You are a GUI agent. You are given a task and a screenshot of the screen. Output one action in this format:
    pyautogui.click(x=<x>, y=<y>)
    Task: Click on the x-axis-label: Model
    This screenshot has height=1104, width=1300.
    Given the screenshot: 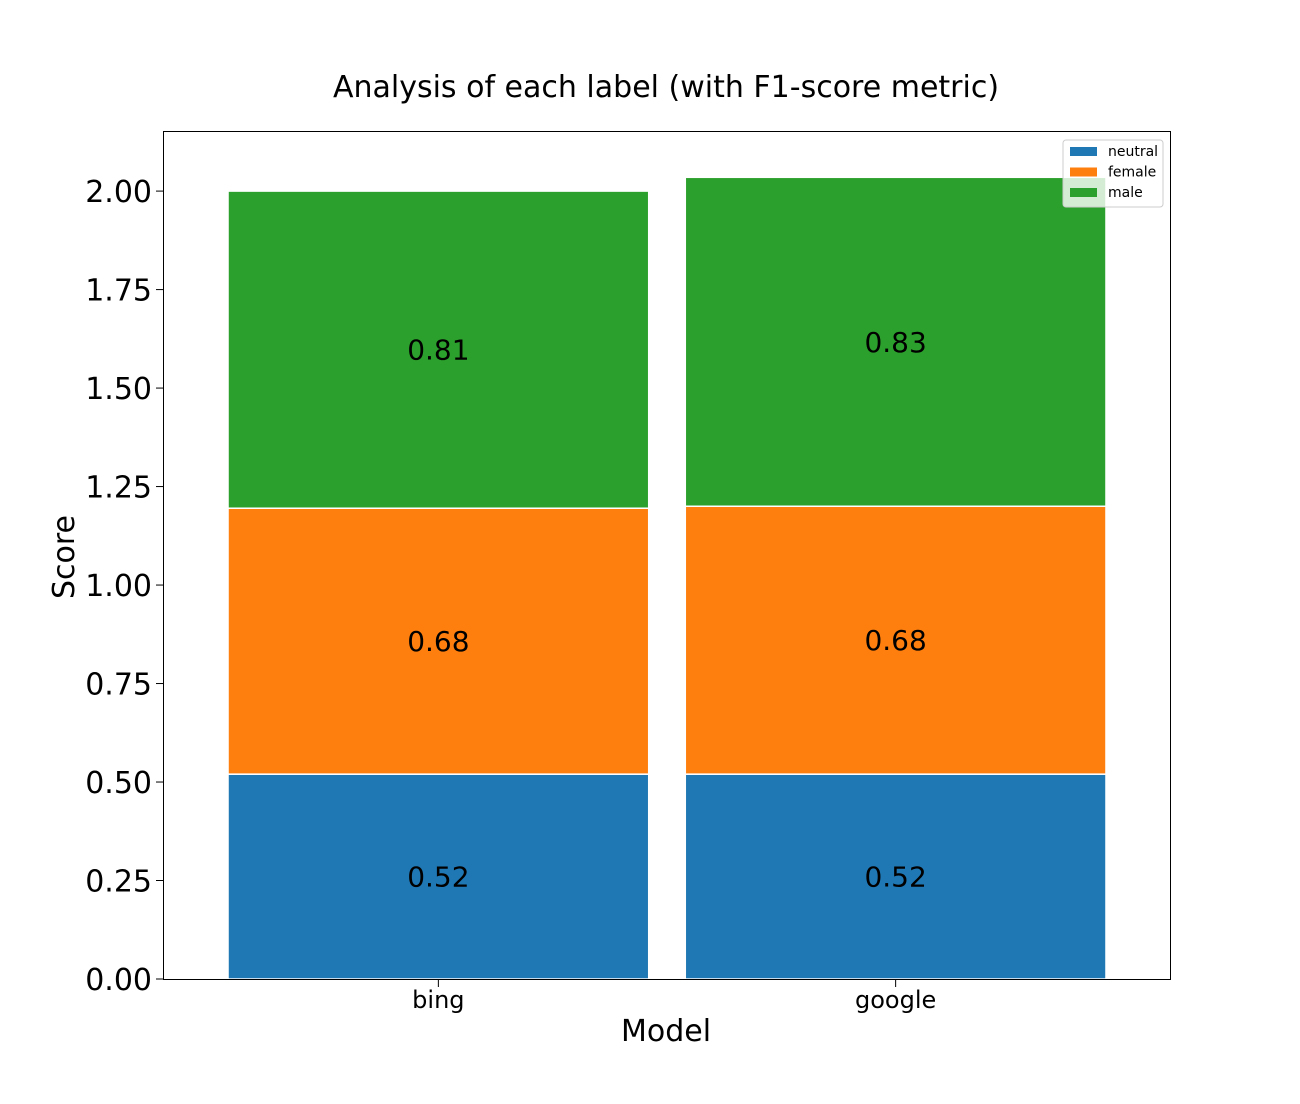 What is the action you would take?
    pyautogui.click(x=666, y=1031)
    